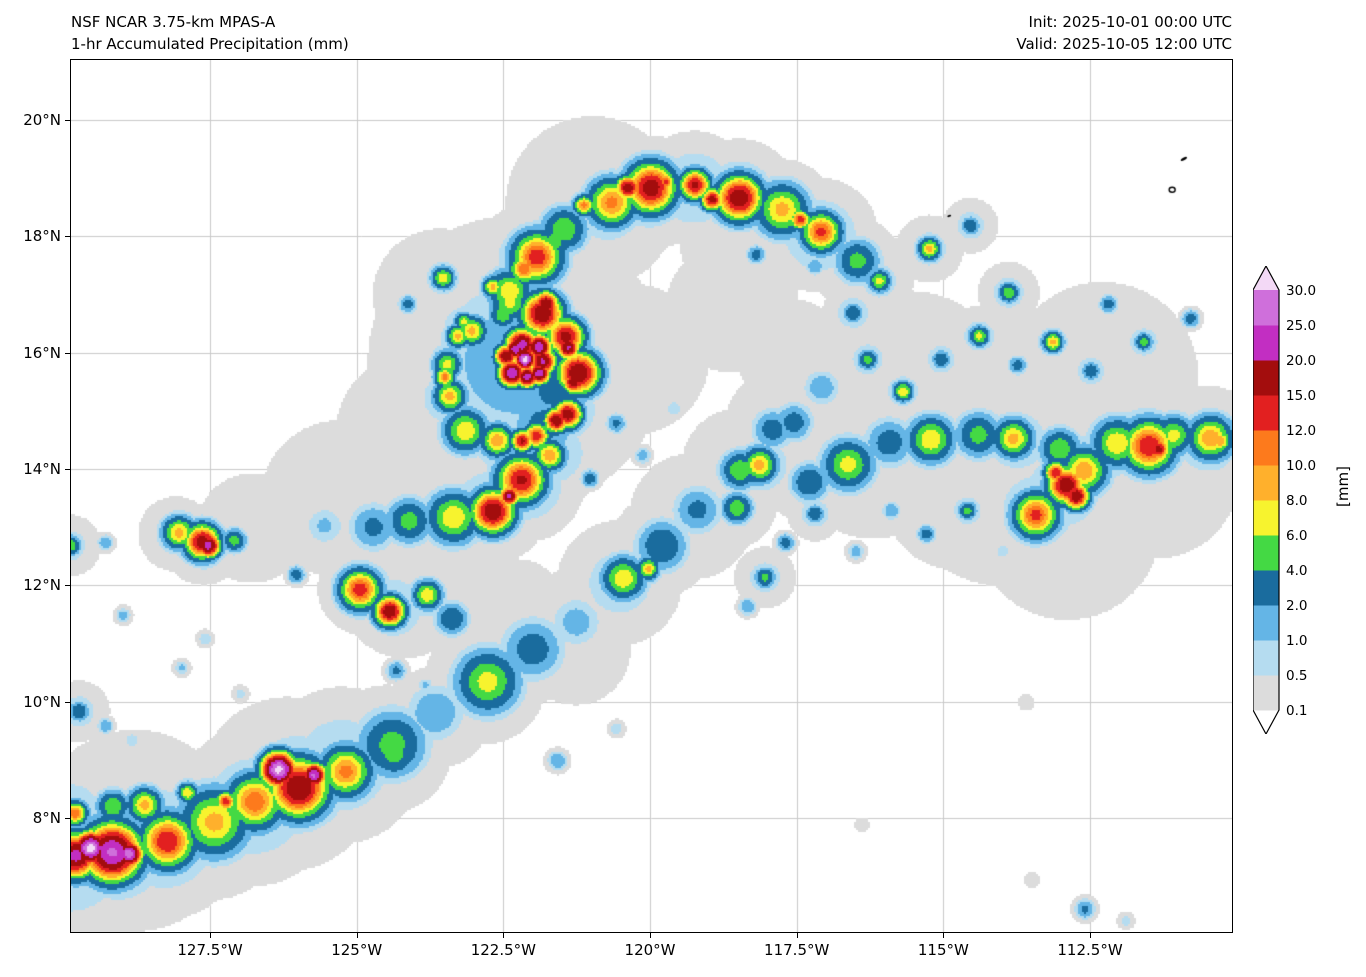 This screenshot has height=977, width=1366. What do you see at coordinates (1301, 396) in the screenshot?
I see `colorbar-tick-label: 15.0` at bounding box center [1301, 396].